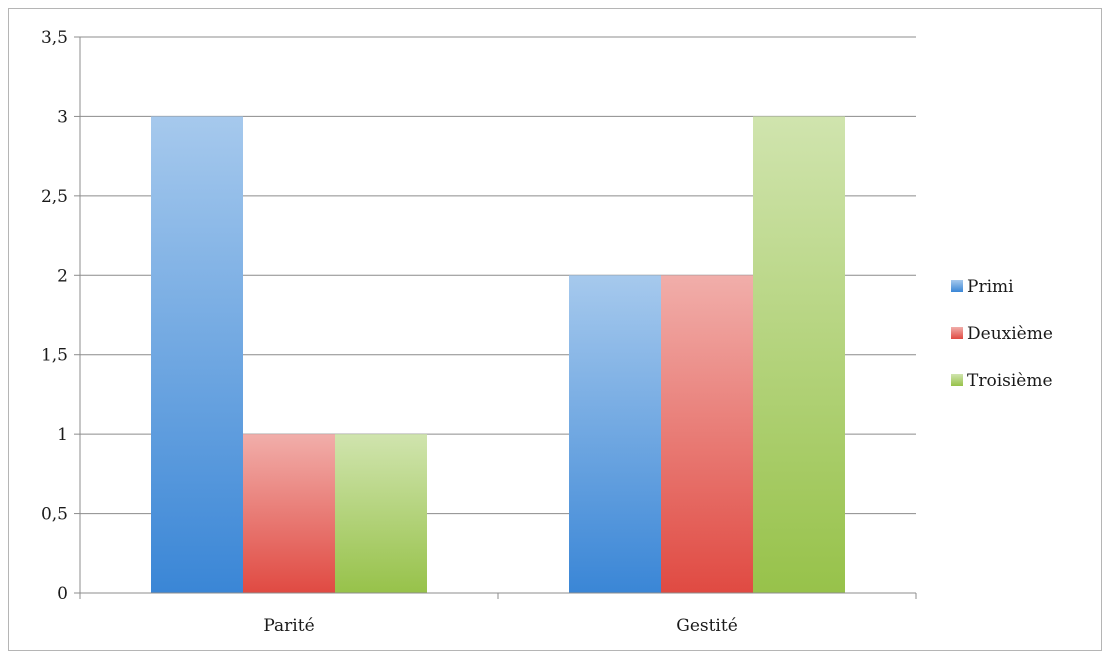 The width and height of the screenshot is (1114, 657). I want to click on bar-troisième-parité, so click(381, 513).